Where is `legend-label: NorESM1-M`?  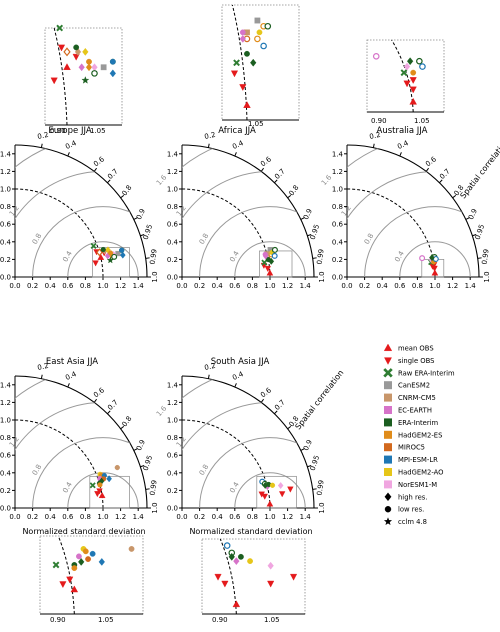 legend-label: NorESM1-M is located at coordinates (417, 485).